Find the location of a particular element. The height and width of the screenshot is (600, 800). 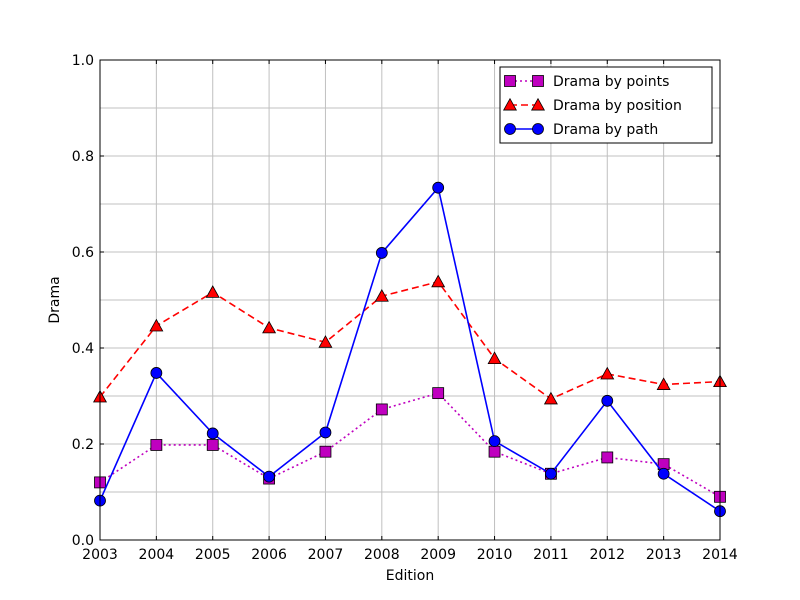

x-tick-label: 2004 is located at coordinates (157, 555).